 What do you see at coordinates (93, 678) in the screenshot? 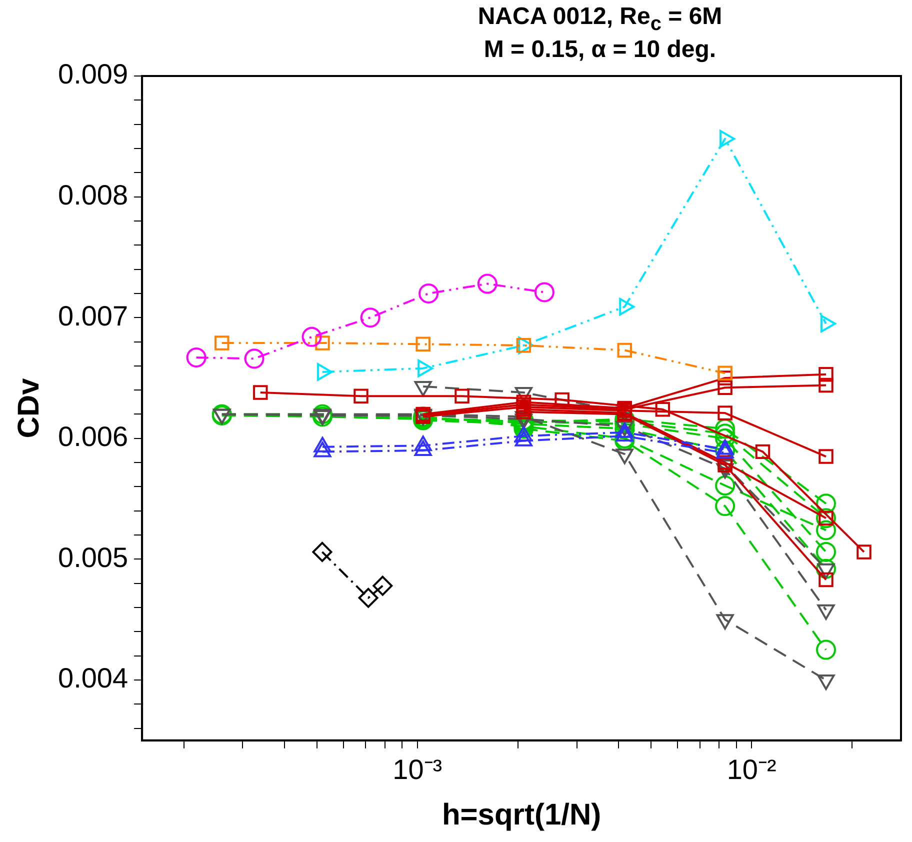
I see `y-tick-label: 0.004` at bounding box center [93, 678].